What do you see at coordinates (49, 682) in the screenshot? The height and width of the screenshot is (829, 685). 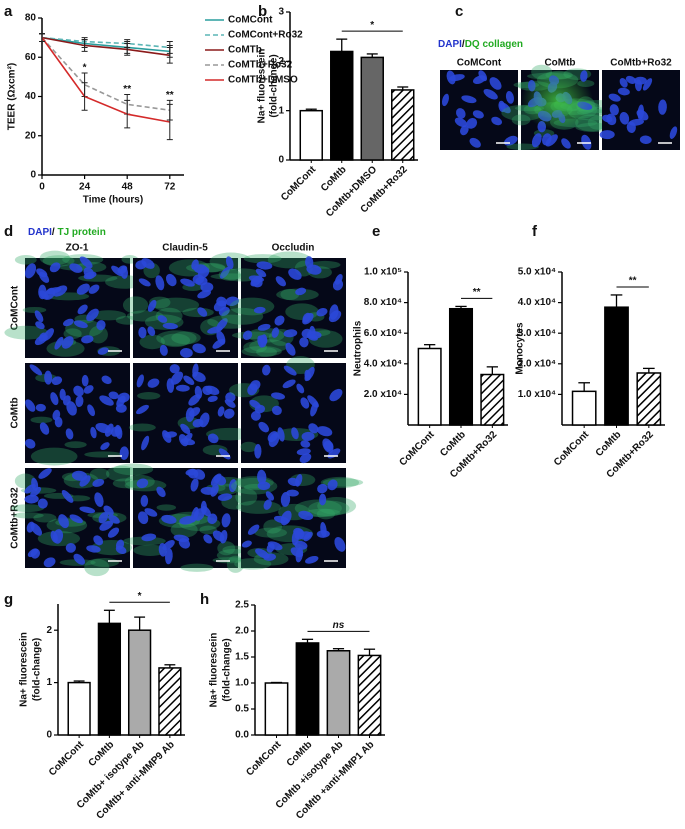 I see `y-tick-label: 1` at bounding box center [49, 682].